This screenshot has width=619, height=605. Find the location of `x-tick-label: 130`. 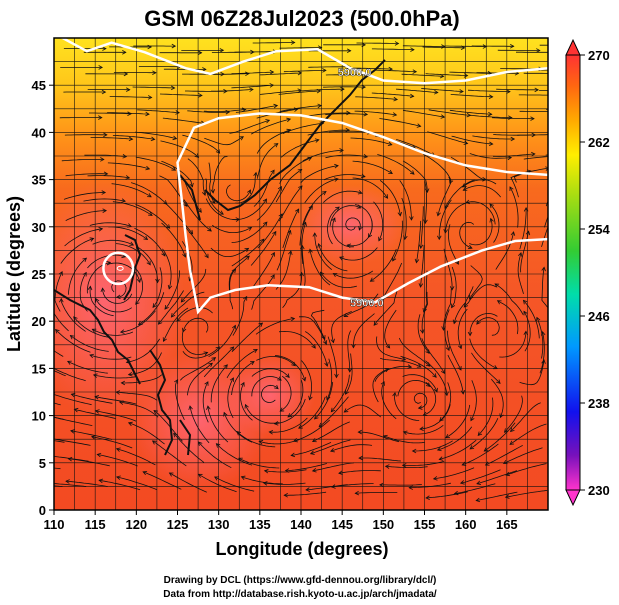

x-tick-label: 130 is located at coordinates (219, 524).